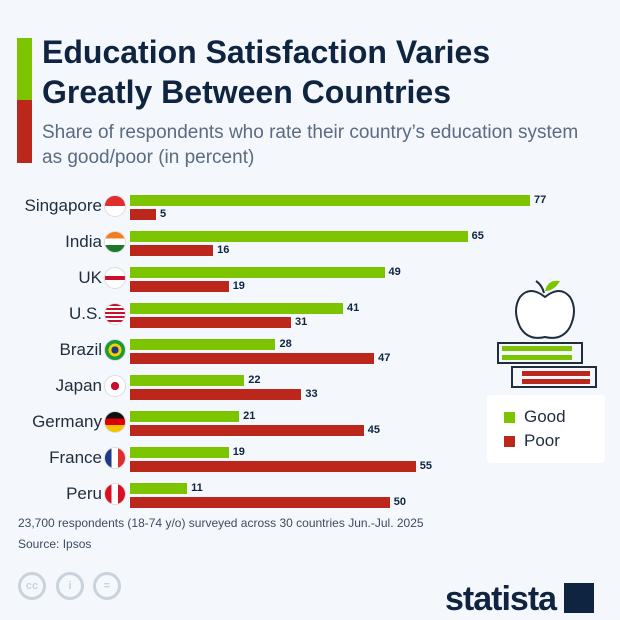 The image size is (620, 620). I want to click on legend-item-good: Good, so click(535, 417).